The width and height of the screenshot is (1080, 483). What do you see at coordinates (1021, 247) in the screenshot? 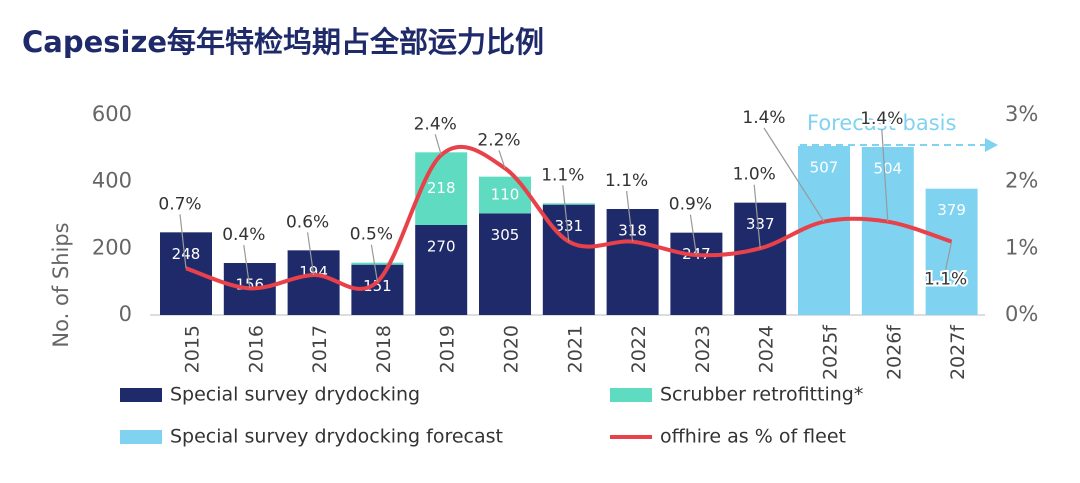
I see `y2-tick-label: 1%` at bounding box center [1021, 247].